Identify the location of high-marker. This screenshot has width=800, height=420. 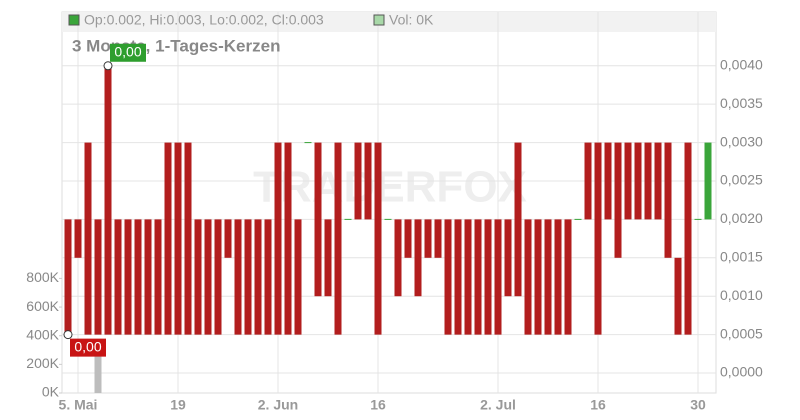
(108, 66).